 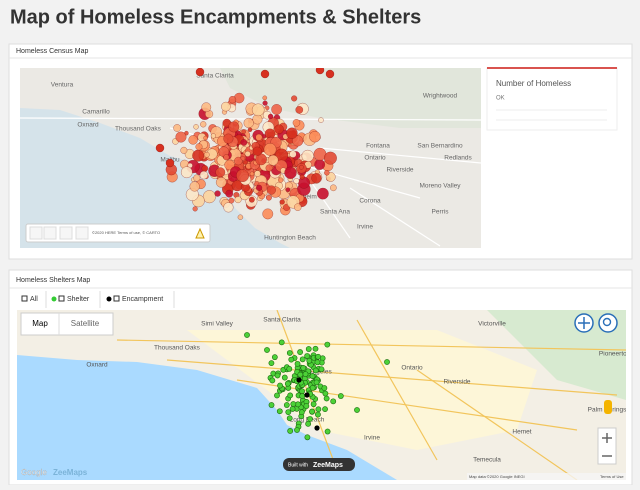 I want to click on map-terms: Terms of Use, so click(x=612, y=476).